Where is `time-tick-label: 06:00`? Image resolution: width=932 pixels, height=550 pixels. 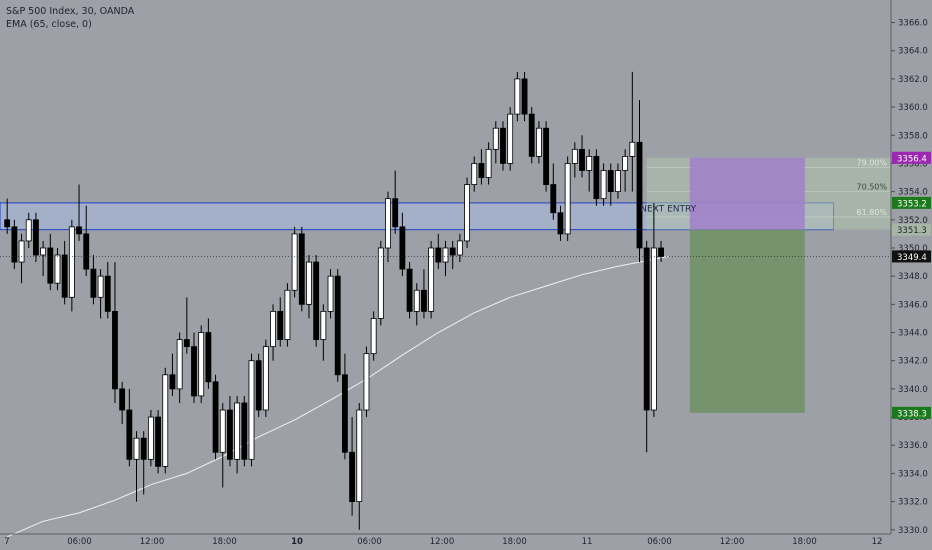 time-tick-label: 06:00 is located at coordinates (659, 542).